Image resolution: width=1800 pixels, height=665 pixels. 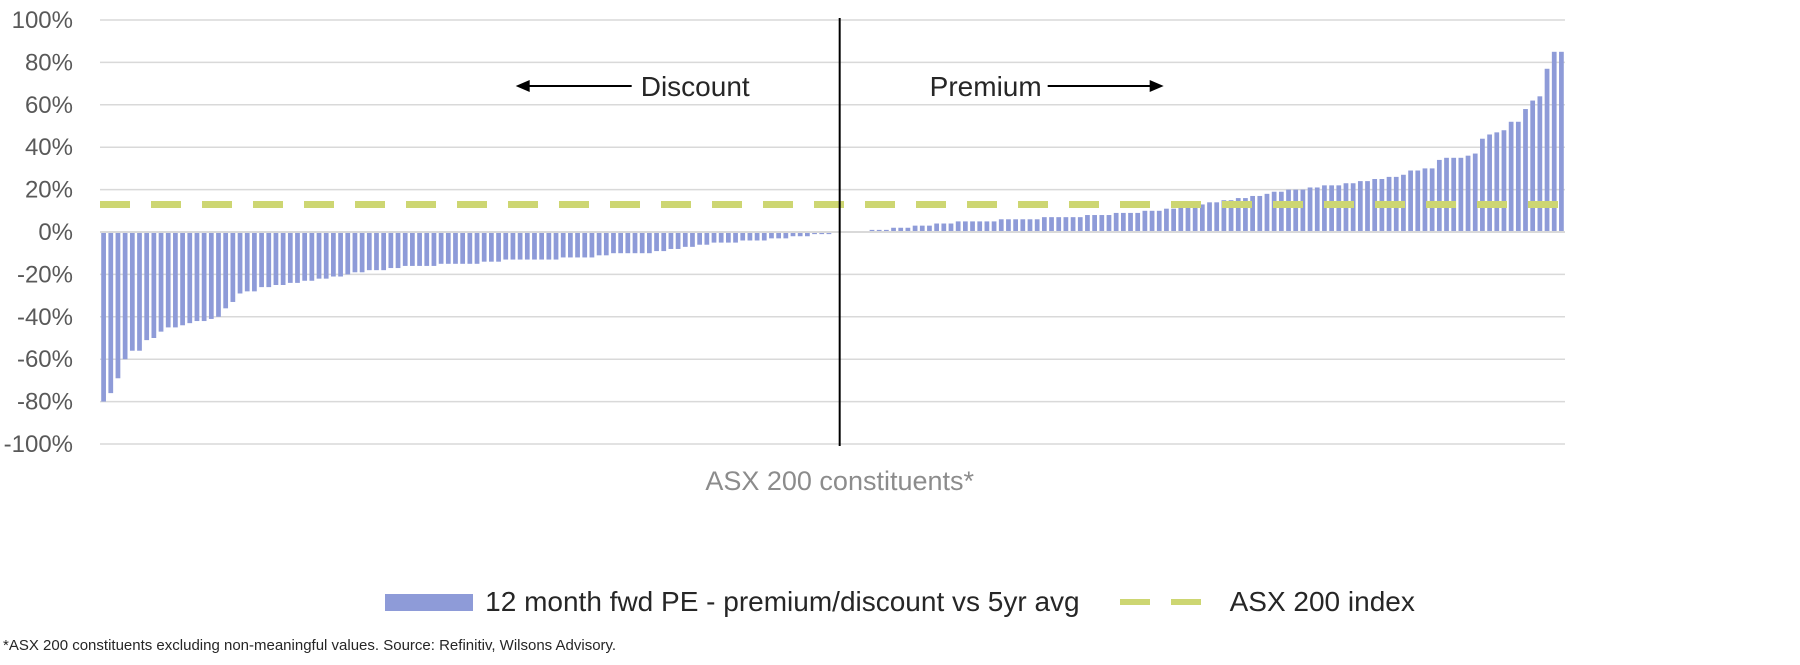 What do you see at coordinates (38, 232) in the screenshot?
I see `y-axis-ticks: 100% 80% 60% 40% 20% 0% -20% -40% -60% -80% -100%` at bounding box center [38, 232].